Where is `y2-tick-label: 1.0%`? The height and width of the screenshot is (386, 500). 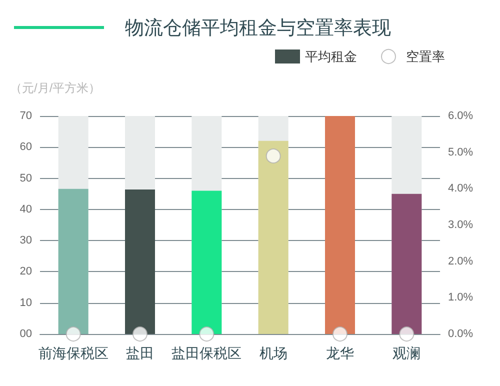 y2-tick-label: 1.0% is located at coordinates (461, 298).